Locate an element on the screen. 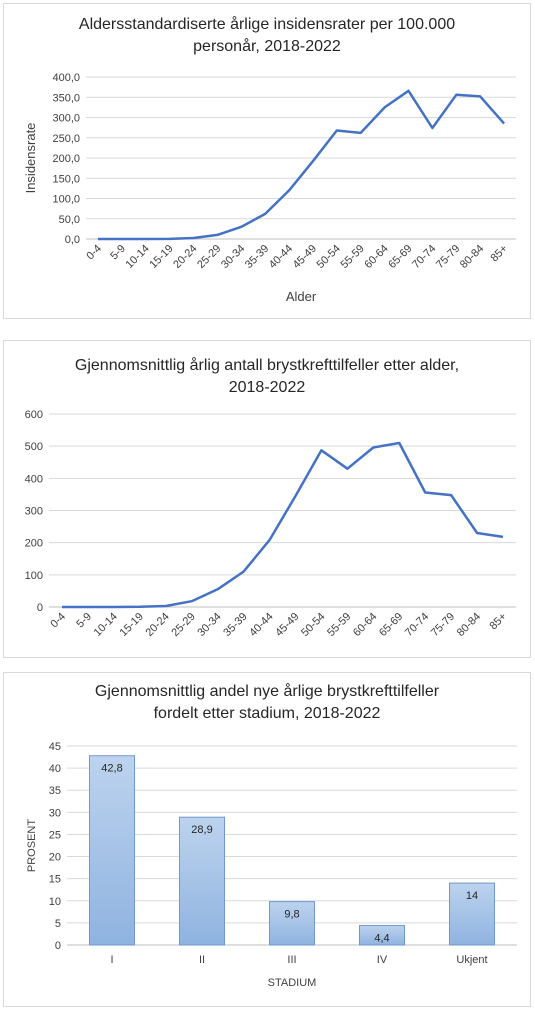 The image size is (535, 1010). y-tick-label: 35 is located at coordinates (55, 791).